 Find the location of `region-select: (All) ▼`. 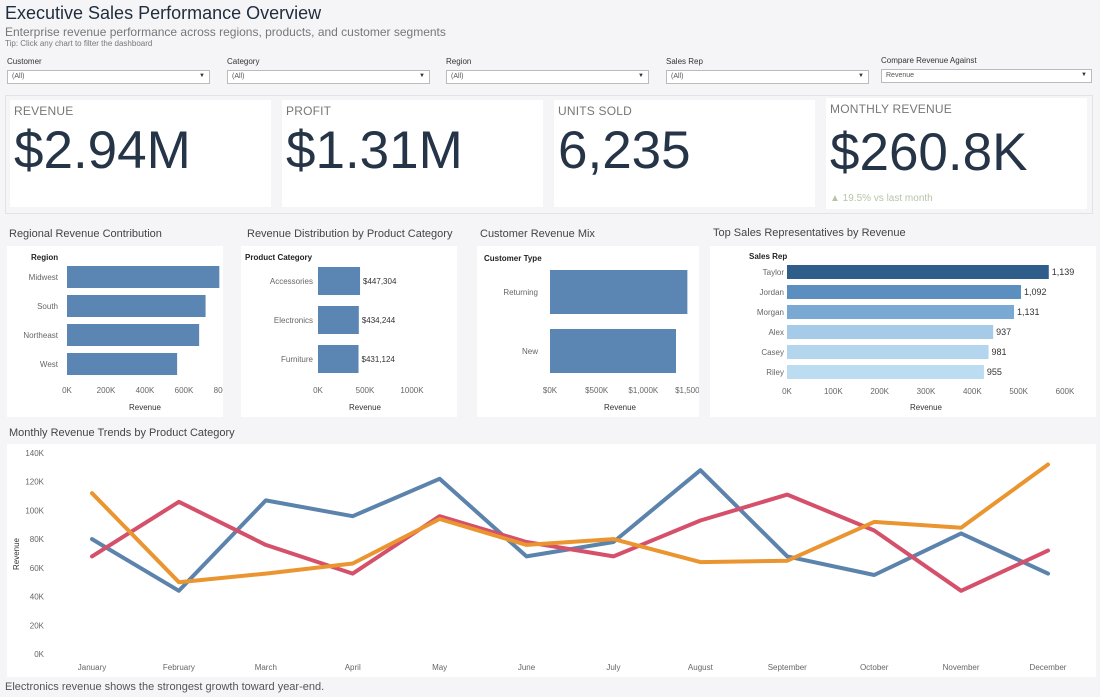

region-select: (All) ▼ is located at coordinates (547, 77).